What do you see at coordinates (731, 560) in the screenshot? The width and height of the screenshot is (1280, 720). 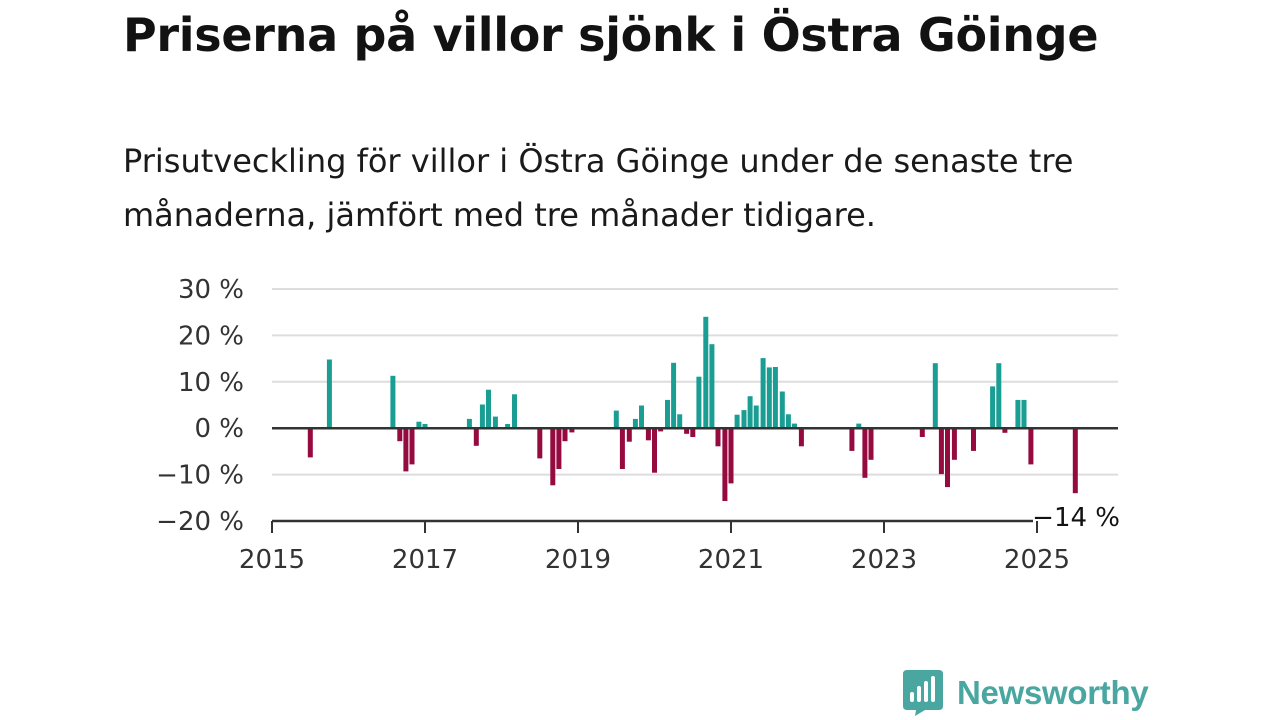 I see `x-tick-label: 2021` at bounding box center [731, 560].